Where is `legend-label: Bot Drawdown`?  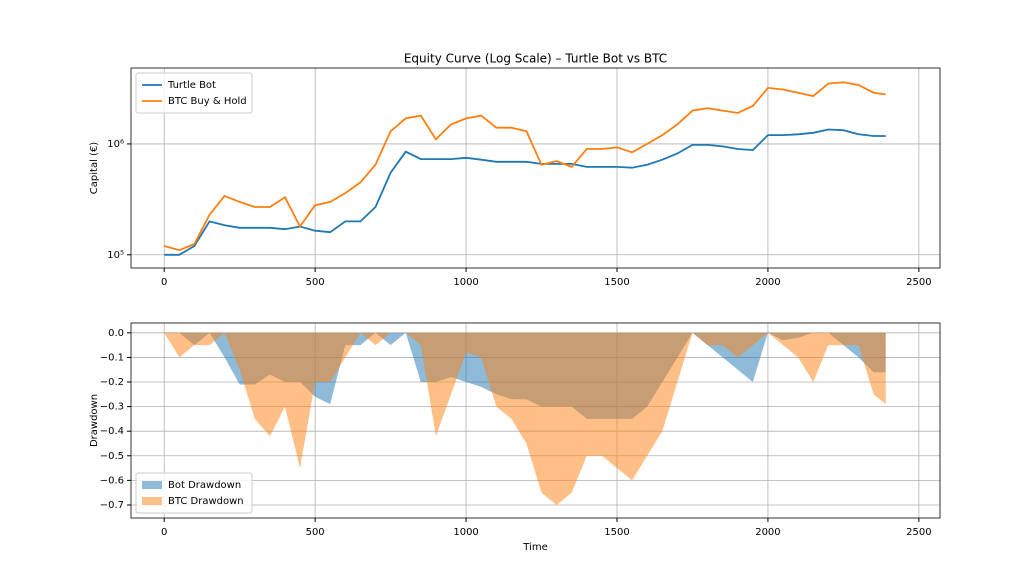 legend-label: Bot Drawdown is located at coordinates (204, 485).